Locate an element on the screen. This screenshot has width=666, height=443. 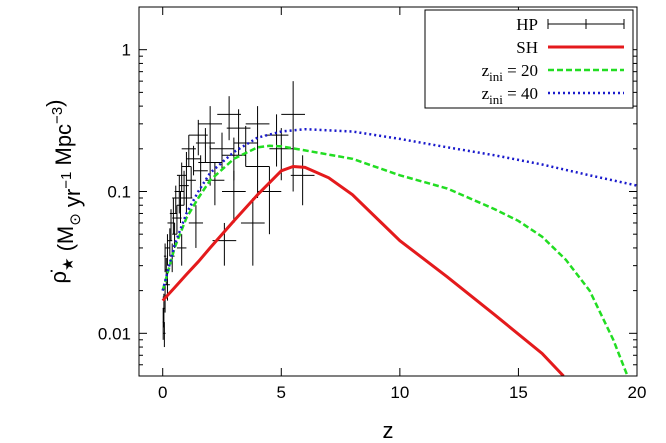
y-axis-label: ρ̇★ (M⊙ yr−1 Mpc−3) is located at coordinates (63, 192).